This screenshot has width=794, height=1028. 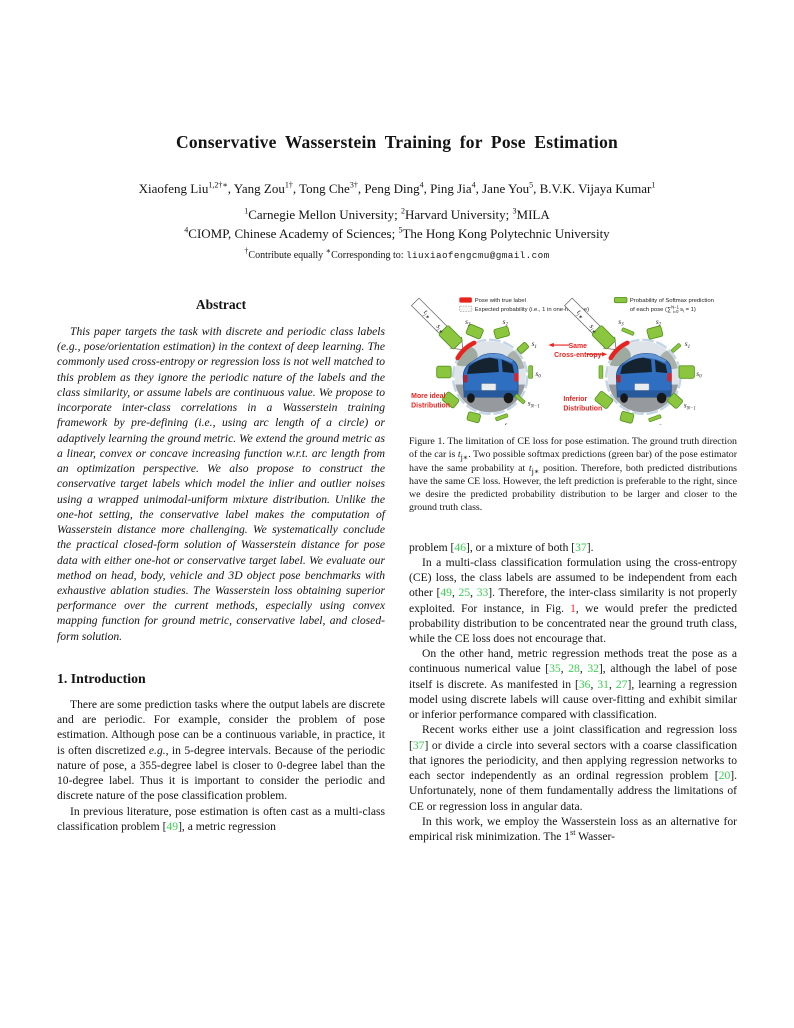 What do you see at coordinates (620, 300) in the screenshot?
I see `legend-softmax-swatch` at bounding box center [620, 300].